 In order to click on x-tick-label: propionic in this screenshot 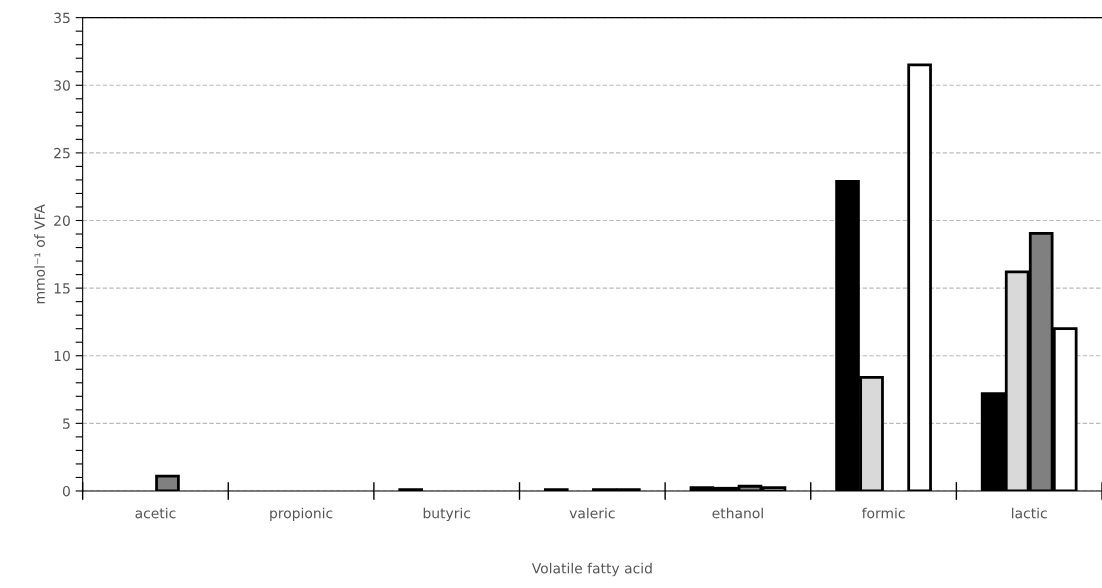, I will do `click(301, 514)`.